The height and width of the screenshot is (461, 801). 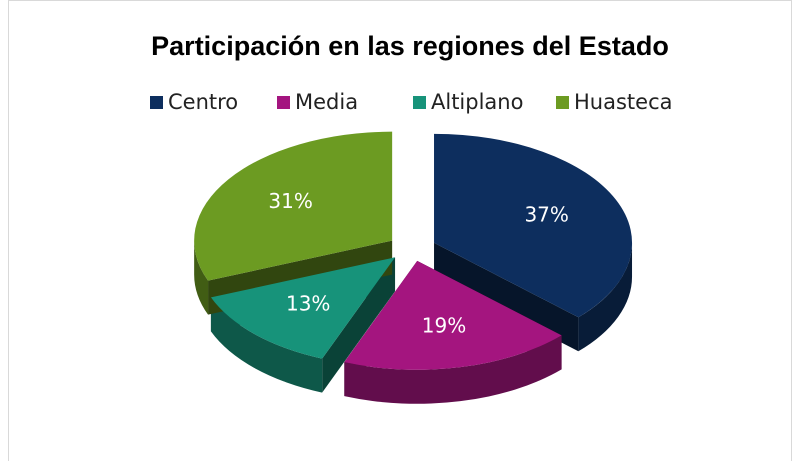 I want to click on legend-label: Altiplano, so click(x=477, y=102).